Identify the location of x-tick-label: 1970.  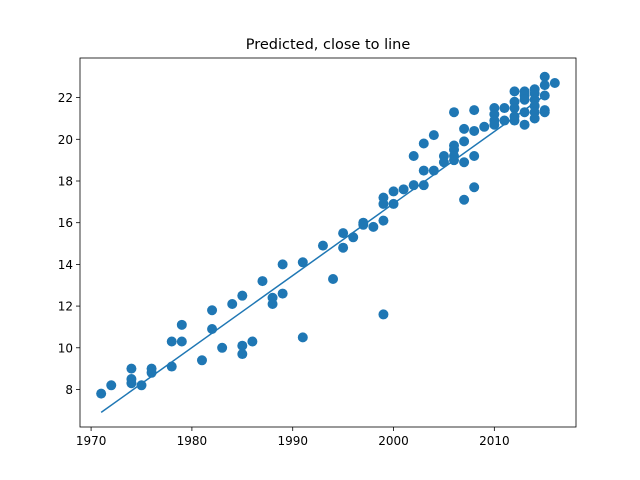
(91, 441).